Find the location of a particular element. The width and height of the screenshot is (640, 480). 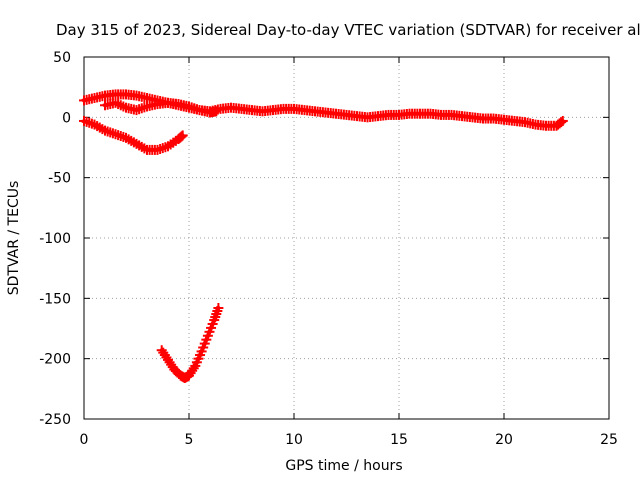

x-tick-label: 20 is located at coordinates (504, 440).